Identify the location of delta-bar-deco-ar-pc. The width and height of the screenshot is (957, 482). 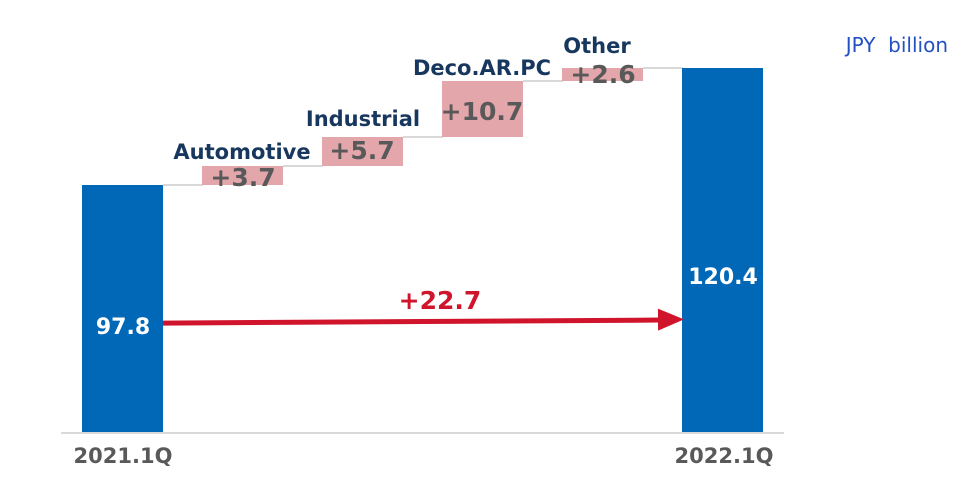
(482, 109).